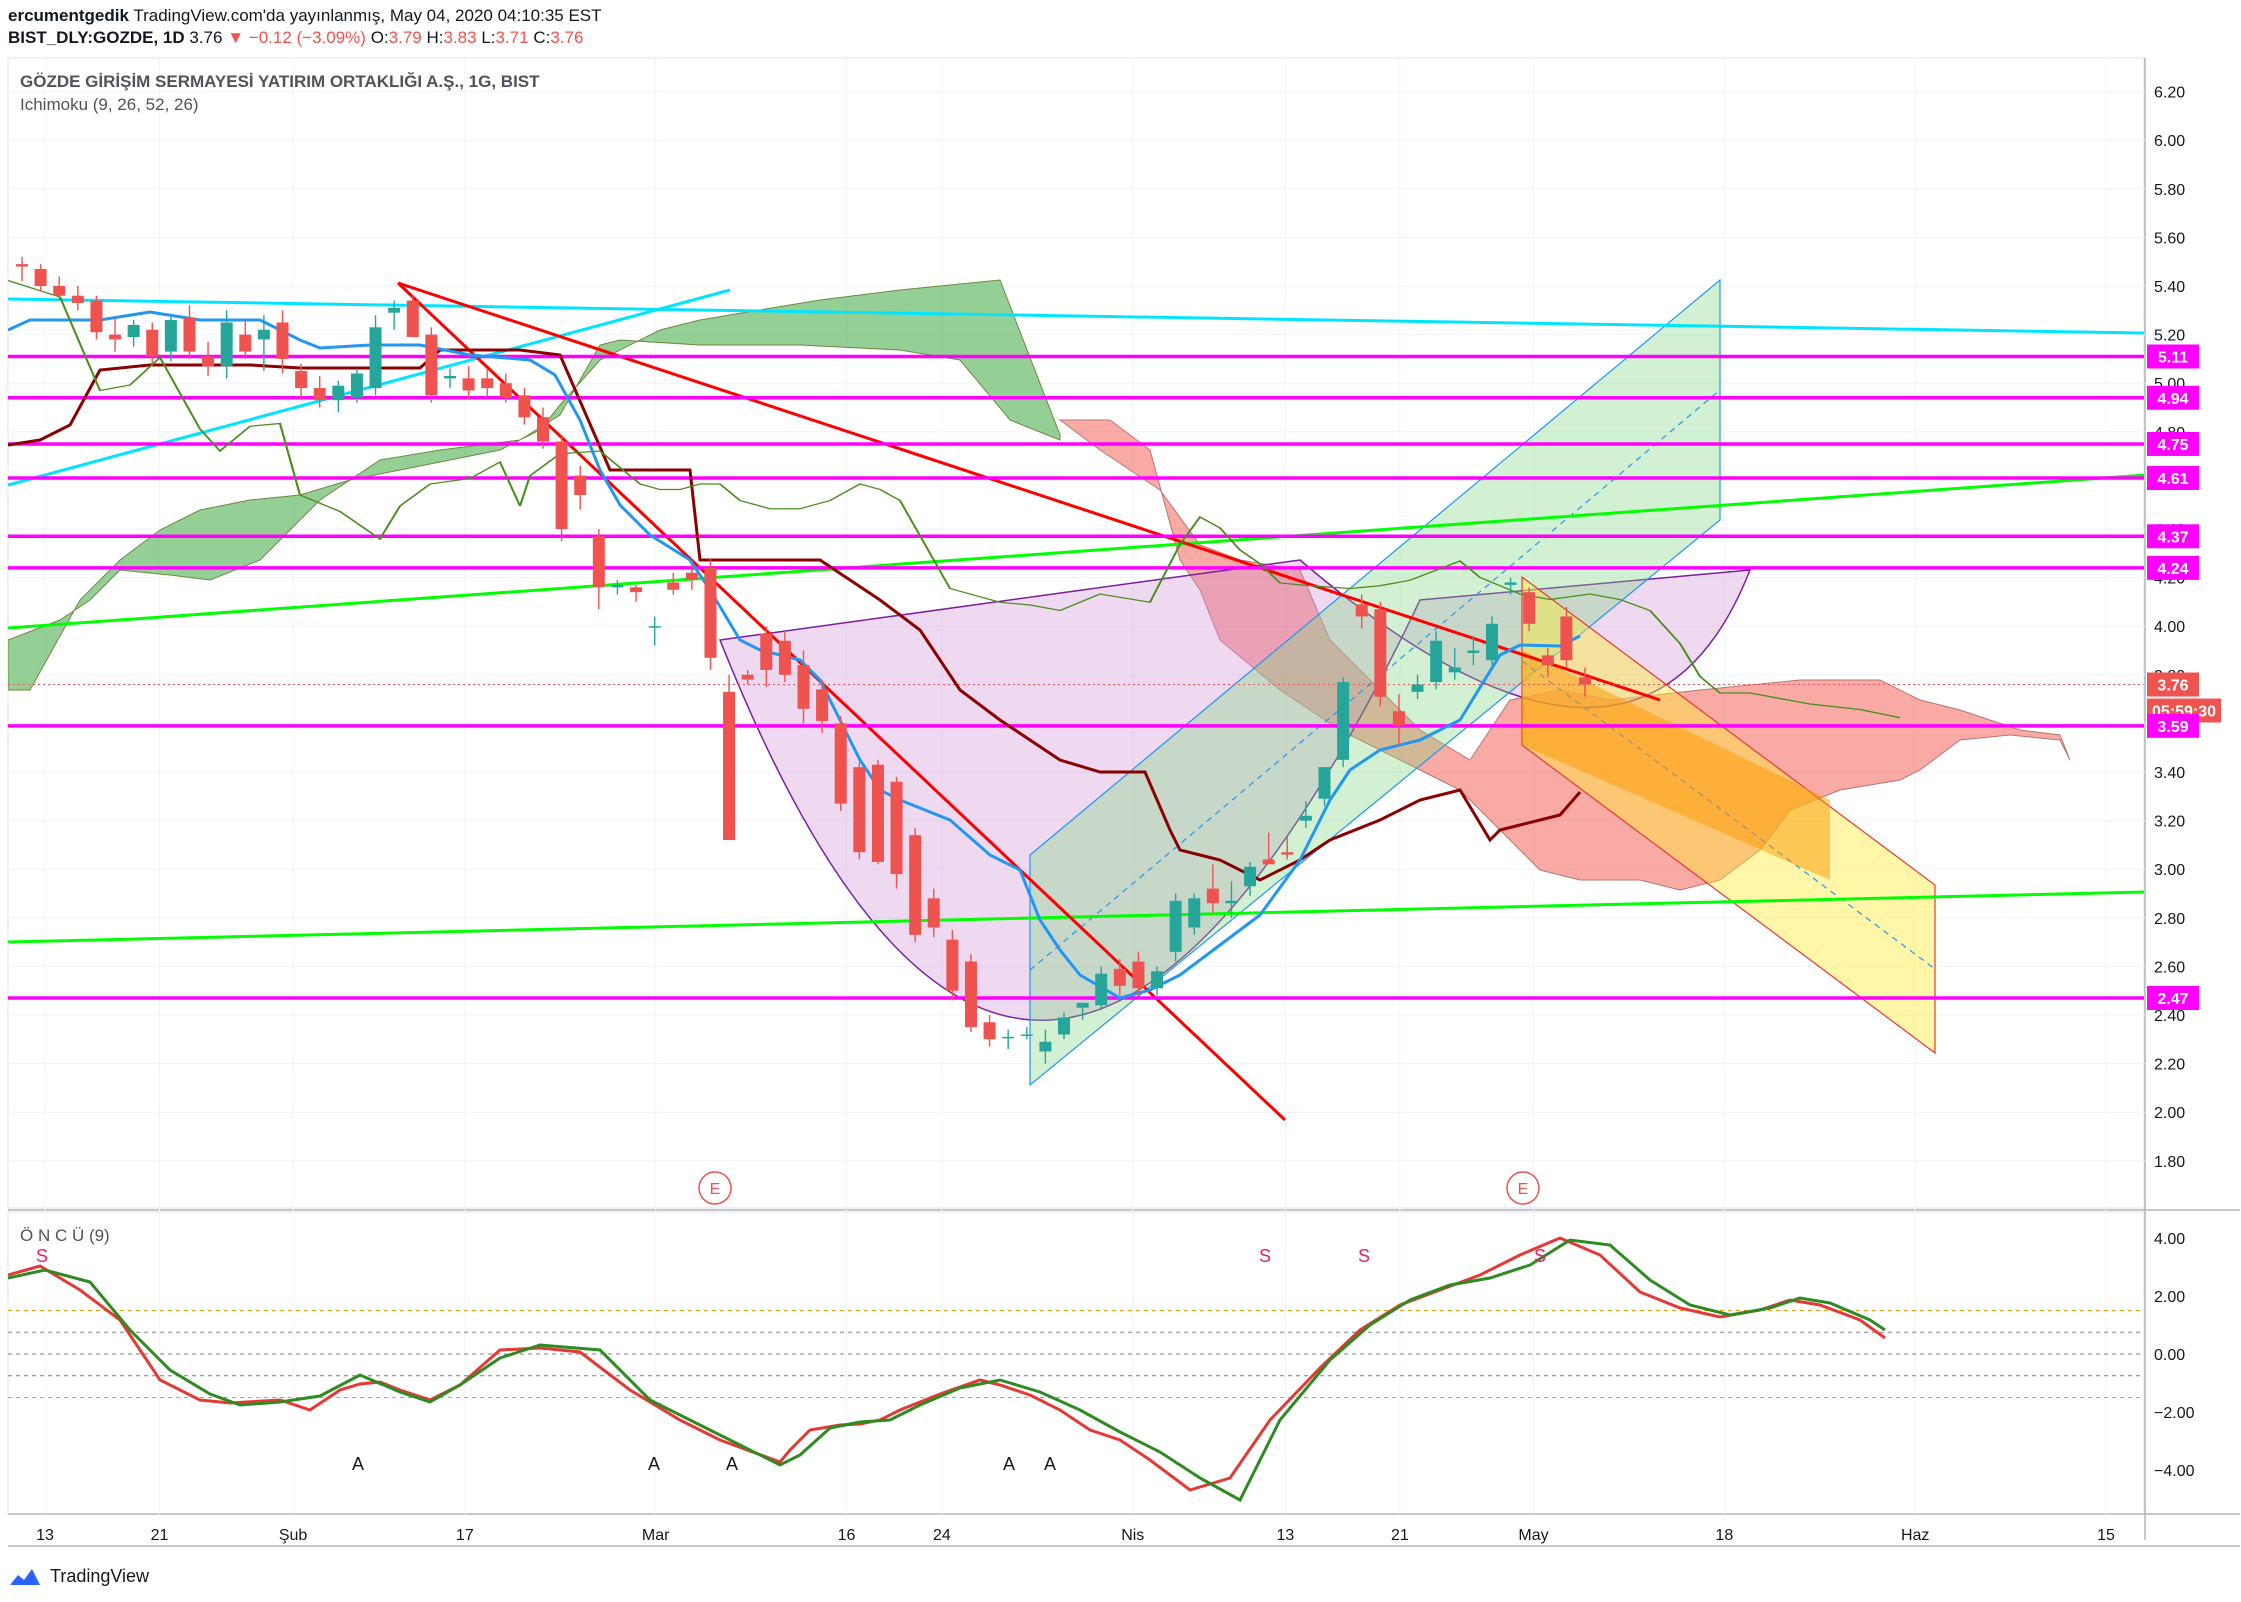 Image resolution: width=2241 pixels, height=1602 pixels. Describe the element at coordinates (2169, 773) in the screenshot. I see `price-tick: 3.40` at that location.